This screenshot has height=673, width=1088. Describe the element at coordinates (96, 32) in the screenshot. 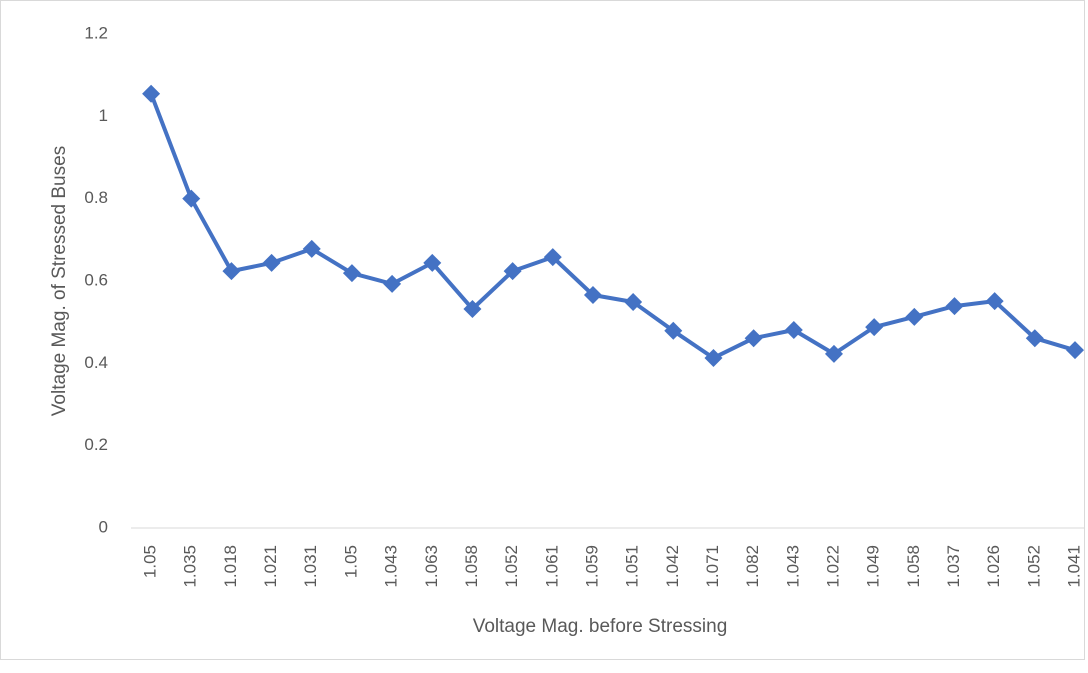

I see `y-tick-label: 1.2` at that location.